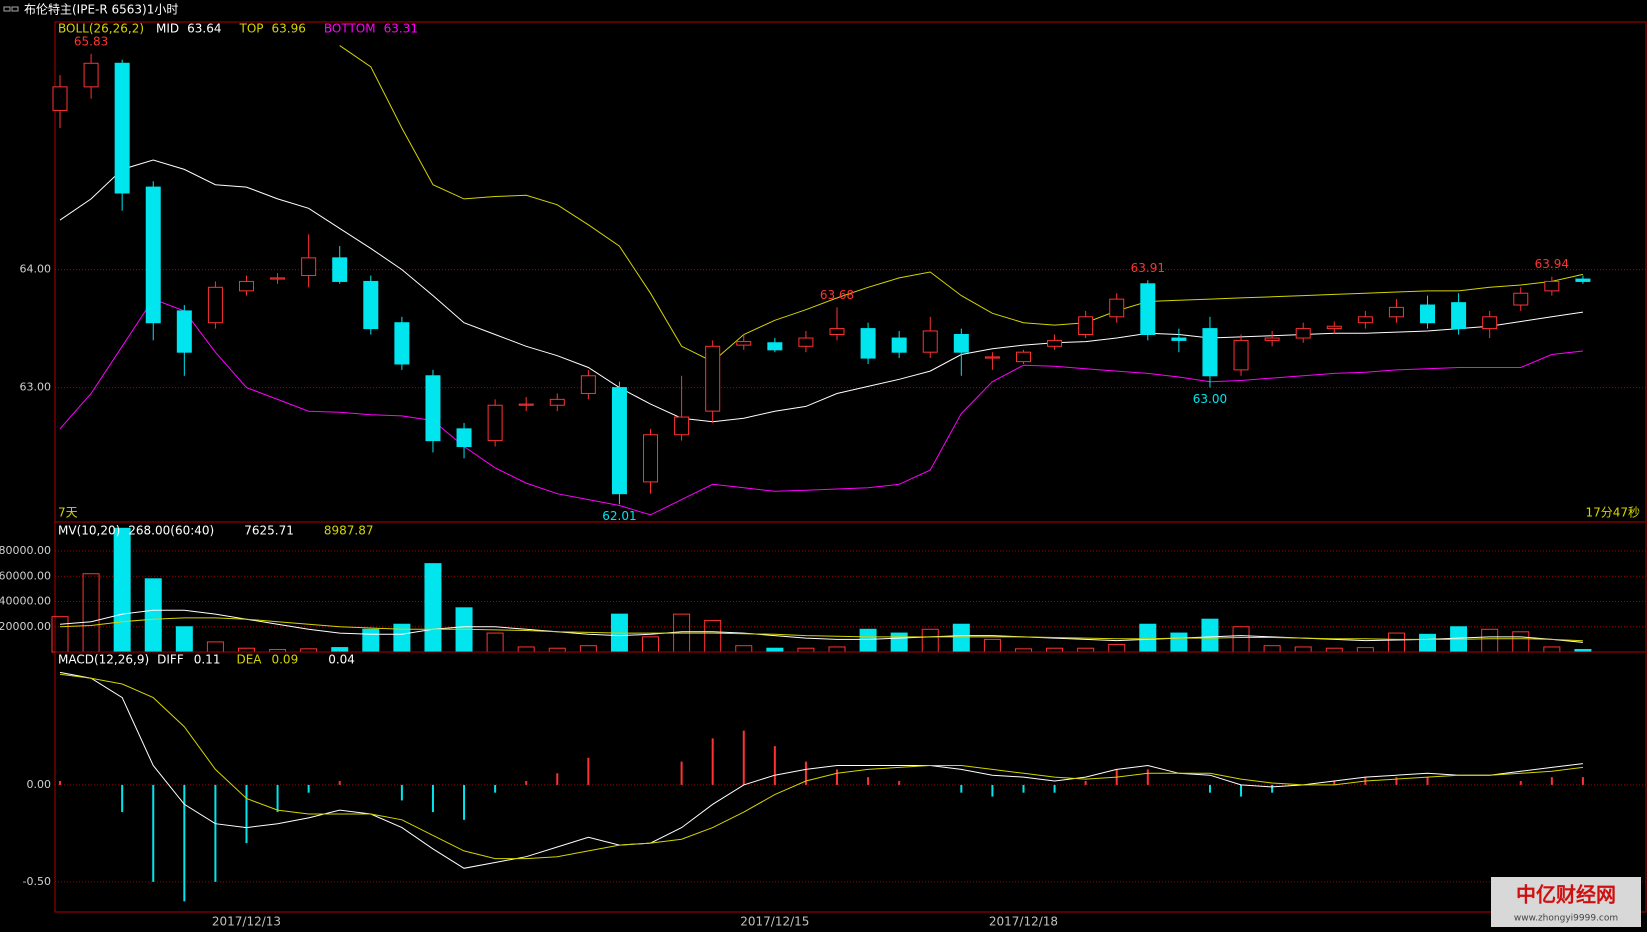 This screenshot has height=932, width=1647. What do you see at coordinates (91, 41) in the screenshot?
I see `price-annotation: 65.83` at bounding box center [91, 41].